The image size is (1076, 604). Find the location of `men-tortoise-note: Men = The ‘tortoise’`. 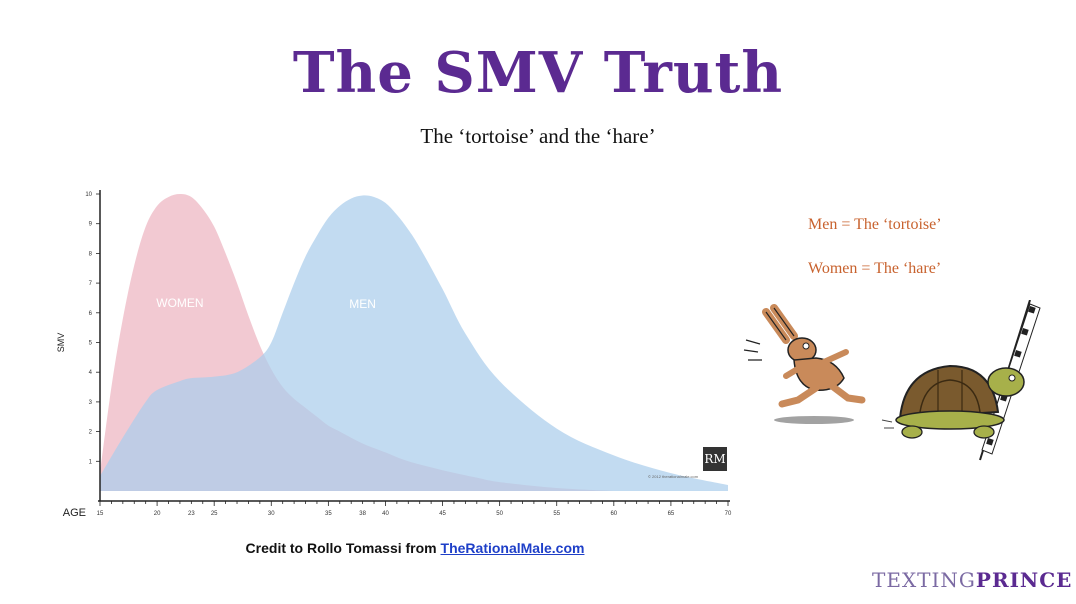

men-tortoise-note: Men = The ‘tortoise’ is located at coordinates (875, 224).